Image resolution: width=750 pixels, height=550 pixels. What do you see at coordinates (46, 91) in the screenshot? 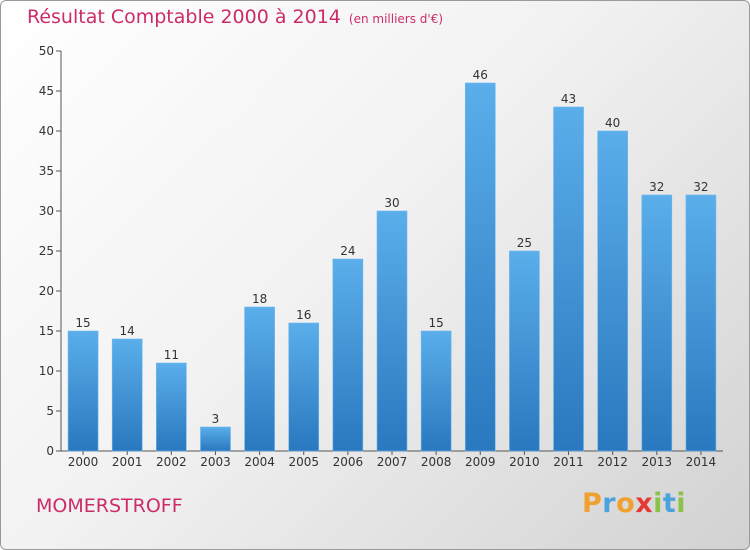
I see `y-tick-label: 45` at bounding box center [46, 91].